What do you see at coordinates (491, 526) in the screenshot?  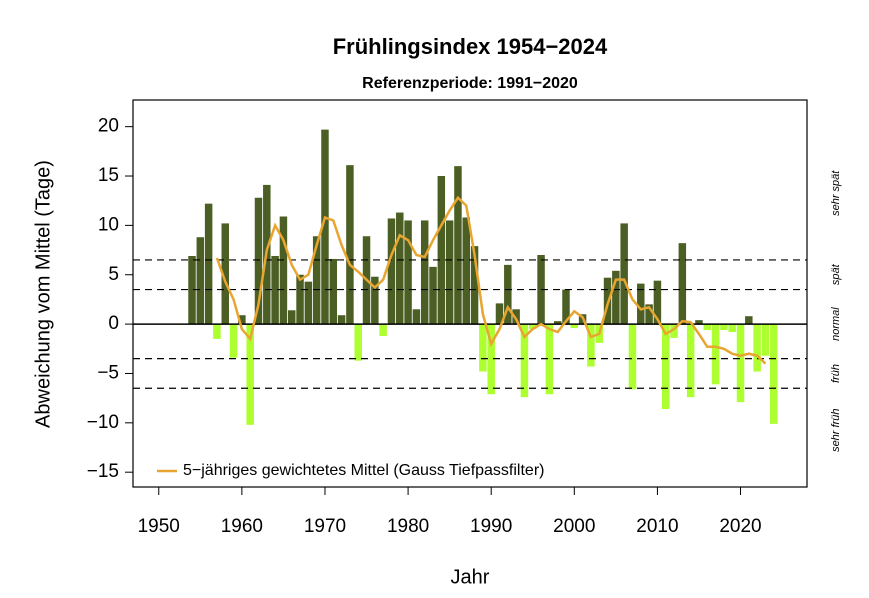 I see `x-tick-label: 1990` at bounding box center [491, 526].